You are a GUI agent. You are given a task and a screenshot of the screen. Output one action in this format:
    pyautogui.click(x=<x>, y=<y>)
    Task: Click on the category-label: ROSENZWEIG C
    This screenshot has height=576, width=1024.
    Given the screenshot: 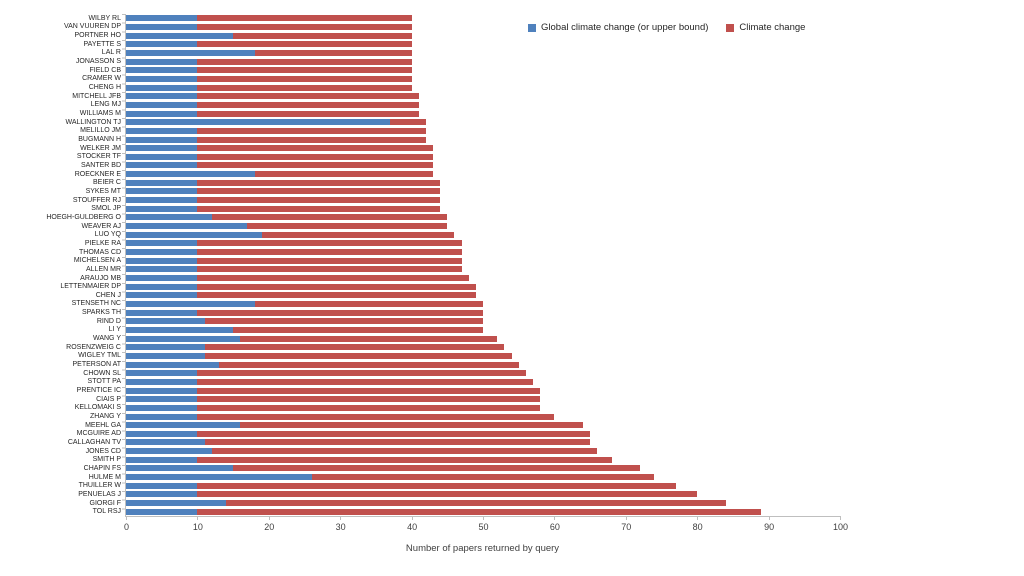 What is the action you would take?
    pyautogui.click(x=93, y=347)
    